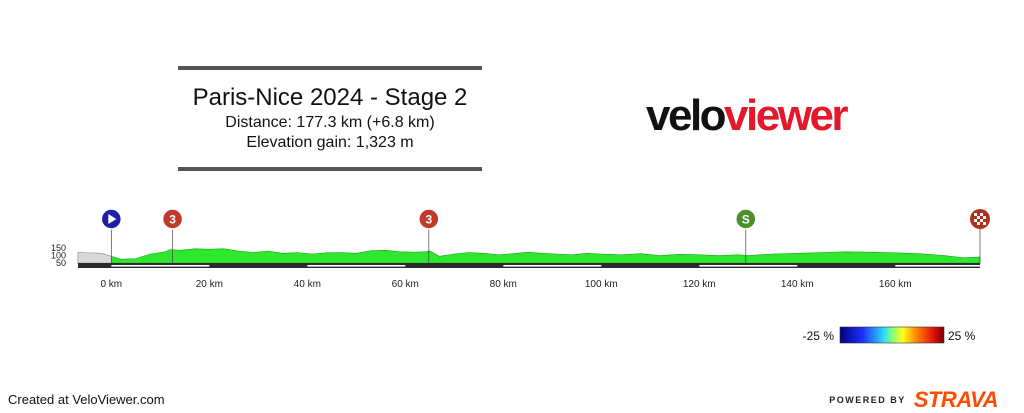 The height and width of the screenshot is (413, 1024). I want to click on elevation-area, so click(529, 256).